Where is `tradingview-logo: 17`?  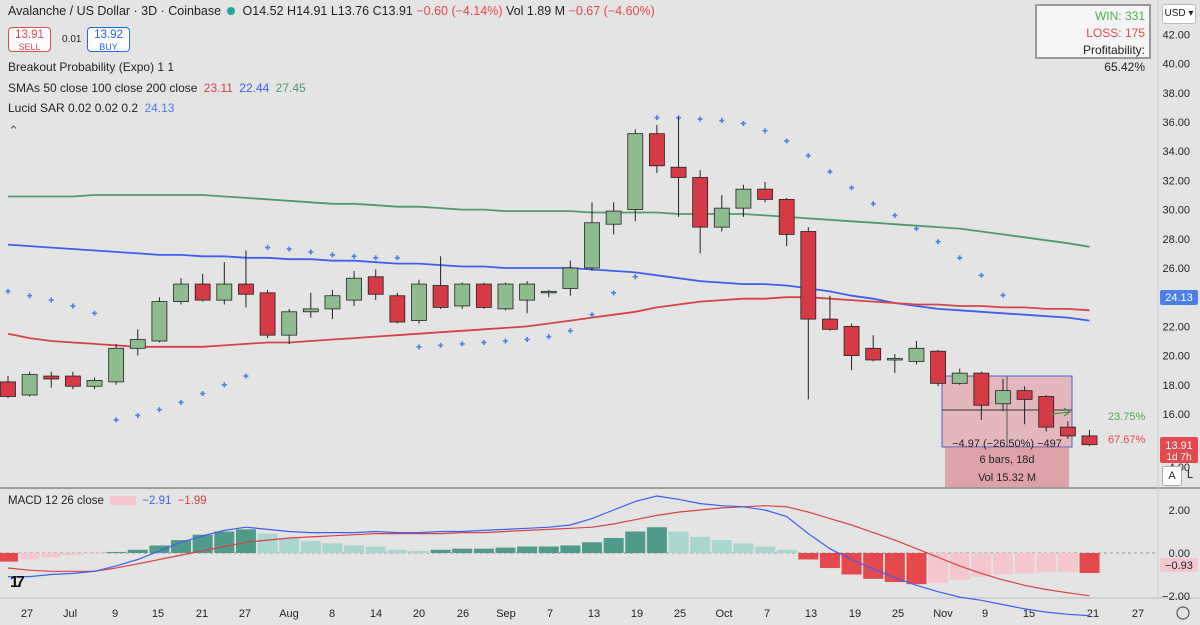
tradingview-logo: 17 is located at coordinates (17, 582).